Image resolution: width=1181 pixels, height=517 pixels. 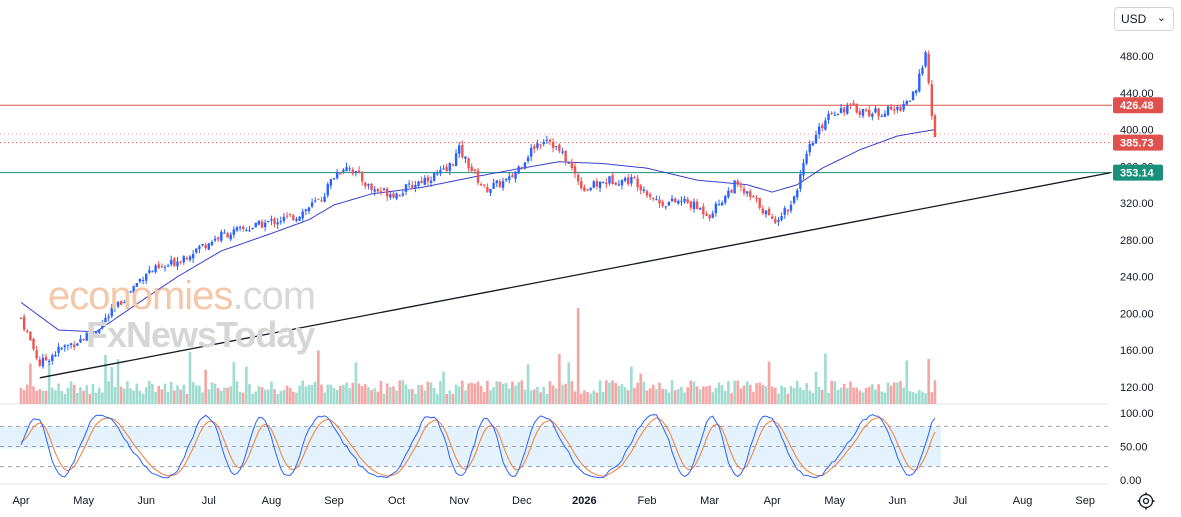 What do you see at coordinates (522, 501) in the screenshot?
I see `time-tick-label: Dec` at bounding box center [522, 501].